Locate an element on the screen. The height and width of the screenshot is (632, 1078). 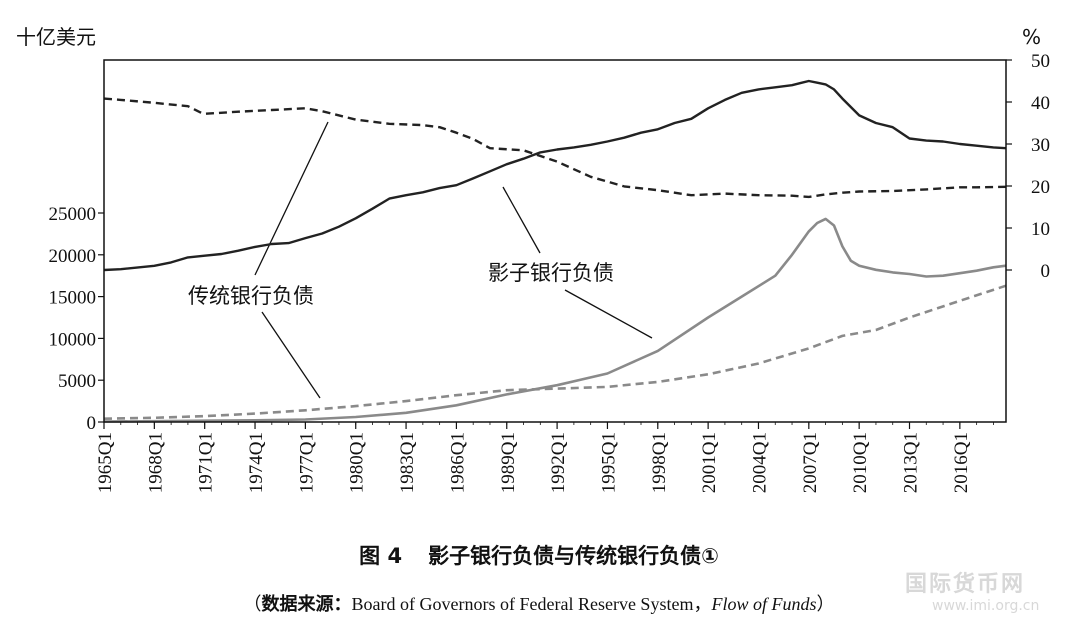
y-right-tick-label: 20 is located at coordinates (1040, 187).